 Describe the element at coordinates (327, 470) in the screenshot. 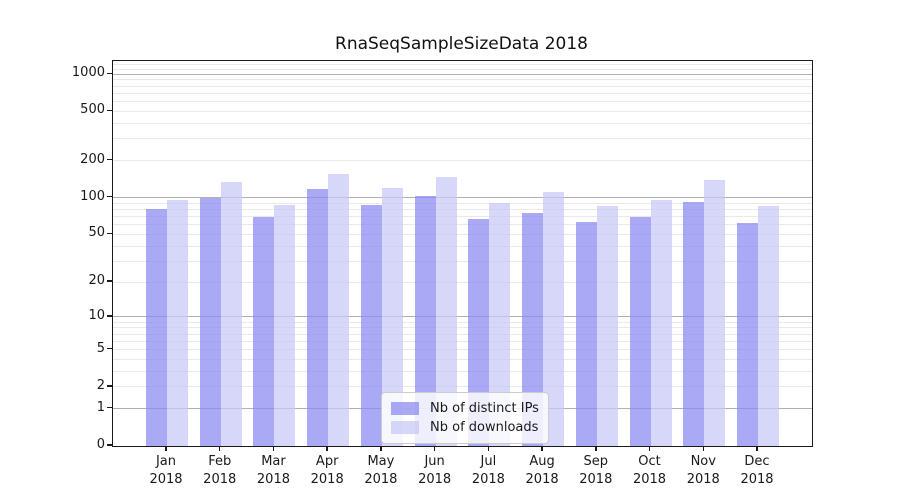

I see `x-tick-label: Apr 2018` at that location.